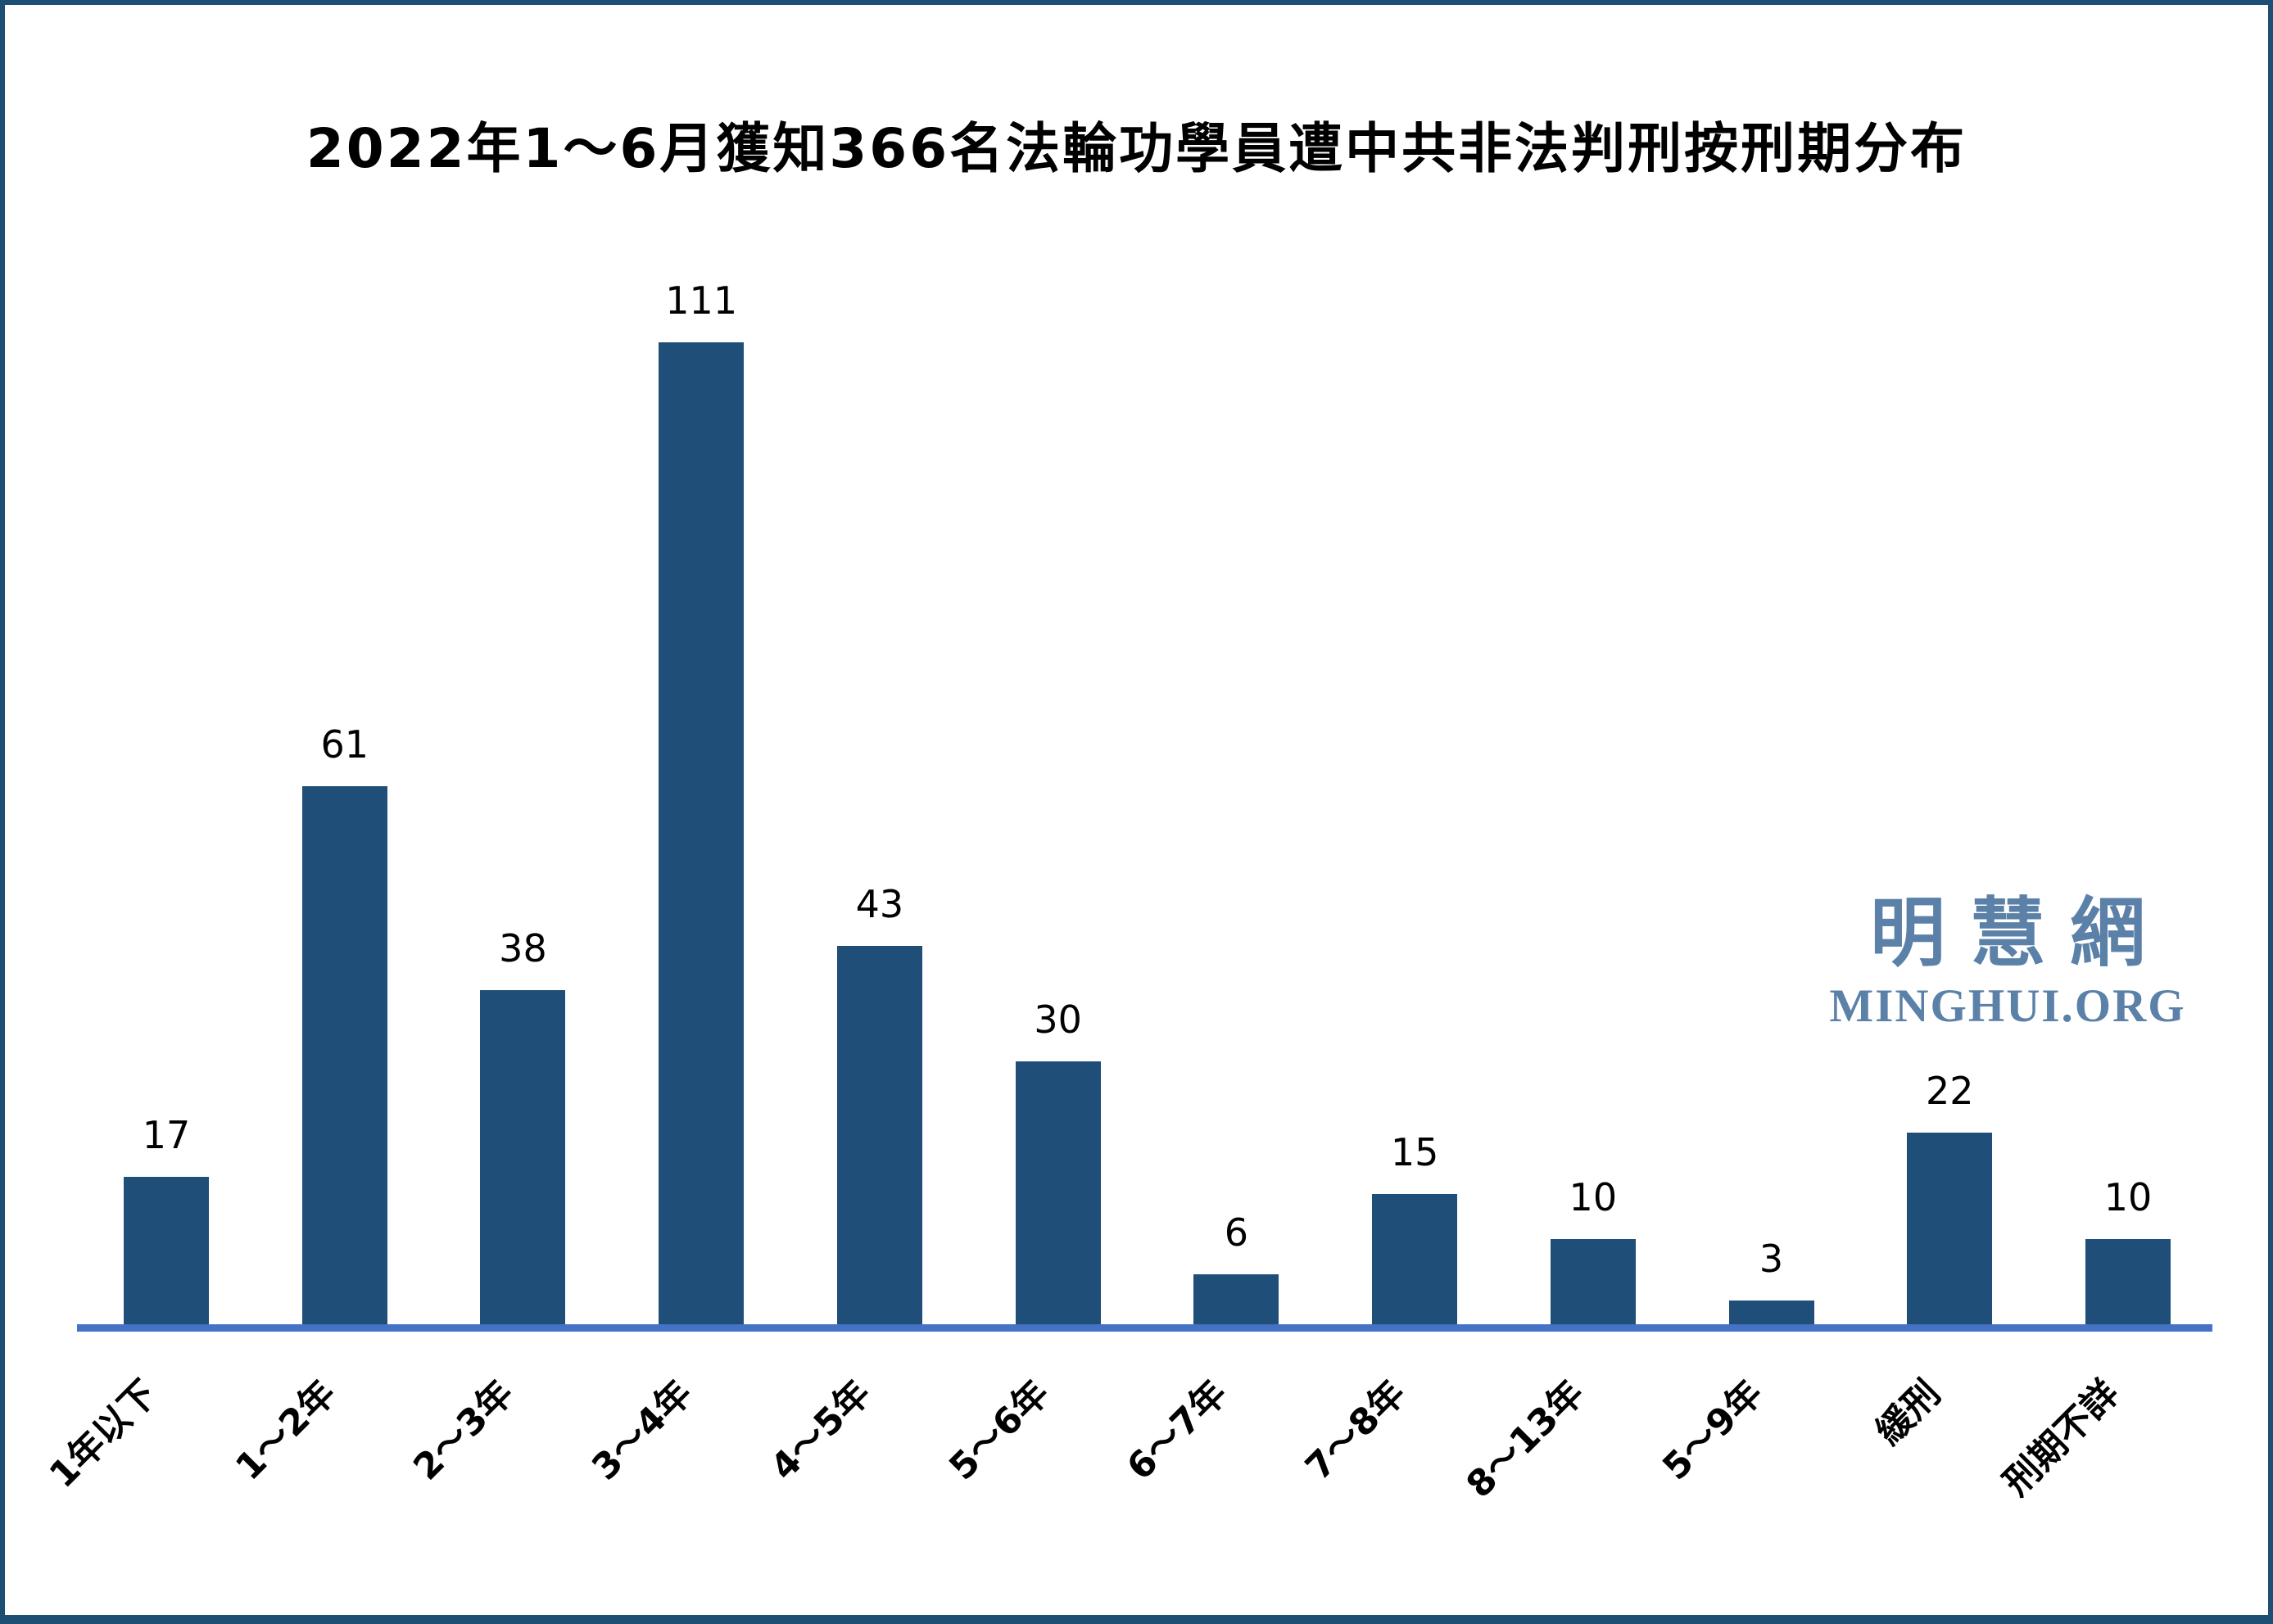 The image size is (2273, 1624). Describe the element at coordinates (1236, 1232) in the screenshot. I see `bar-value-label: 6` at that location.